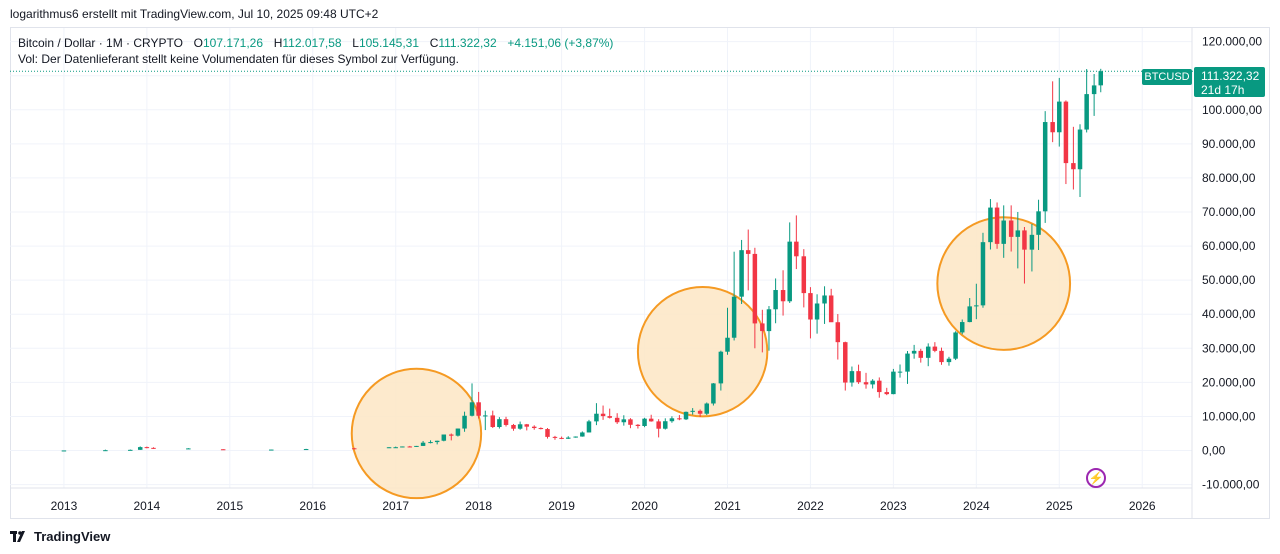  What do you see at coordinates (1229, 382) in the screenshot?
I see `y-tick-label: 20.000,00` at bounding box center [1229, 382].